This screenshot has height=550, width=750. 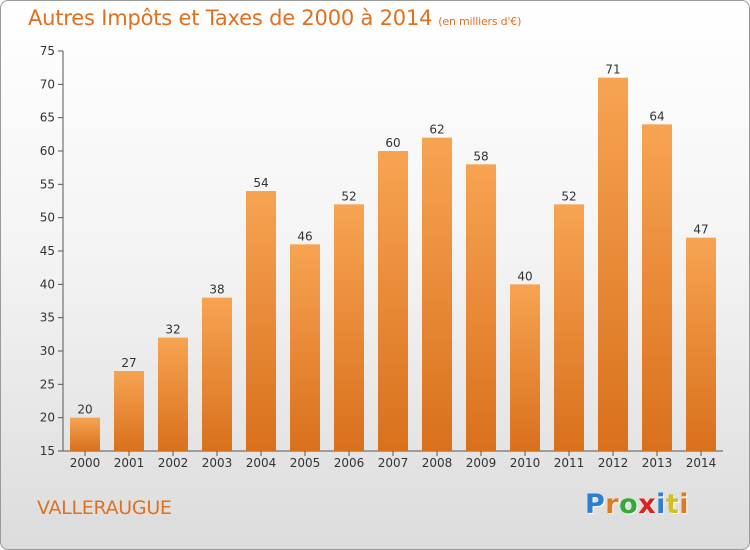 I want to click on y-tick-label: 65, so click(x=47, y=118).